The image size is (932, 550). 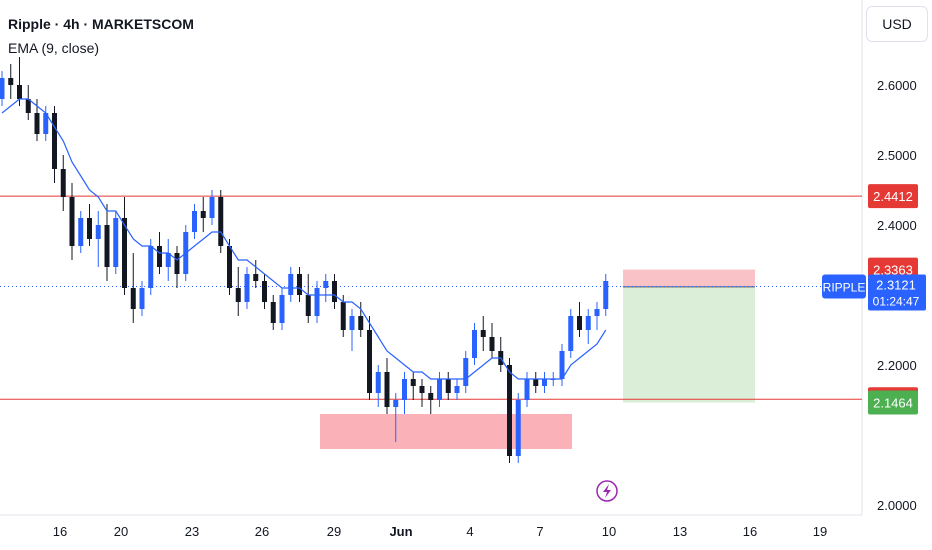 I want to click on symbol-badge, so click(x=844, y=286).